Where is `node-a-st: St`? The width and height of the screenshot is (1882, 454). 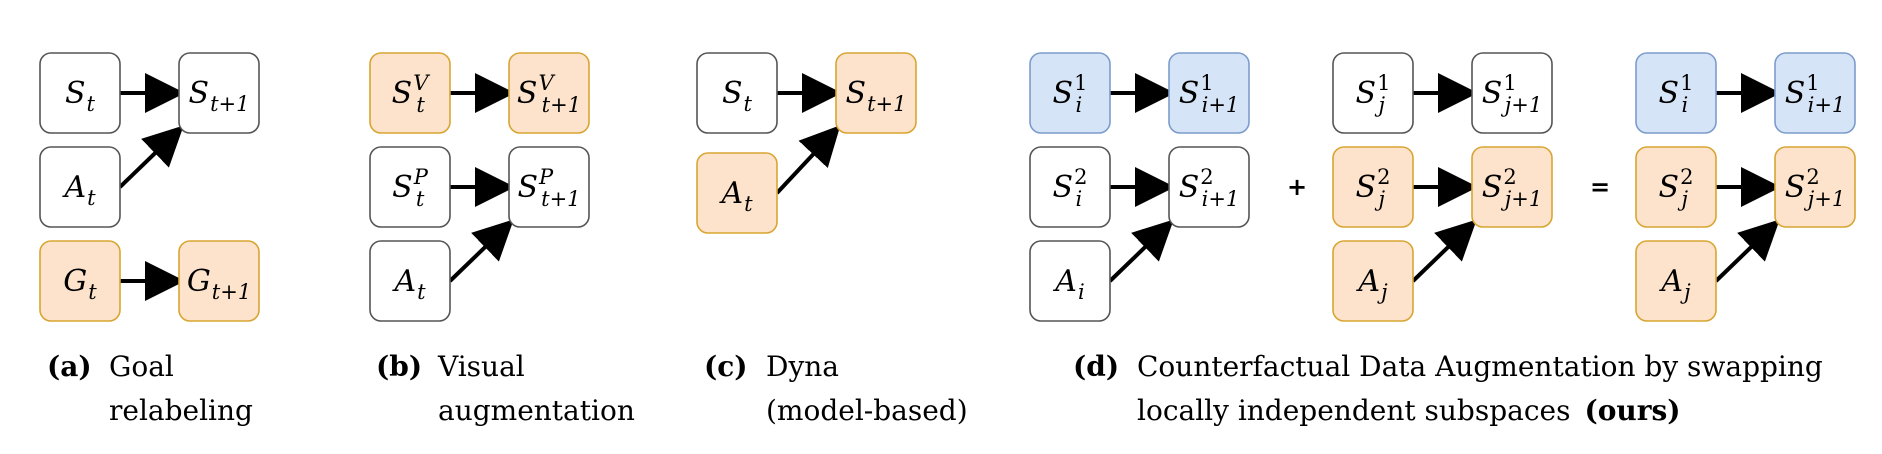
node-a-st: St is located at coordinates (80, 93).